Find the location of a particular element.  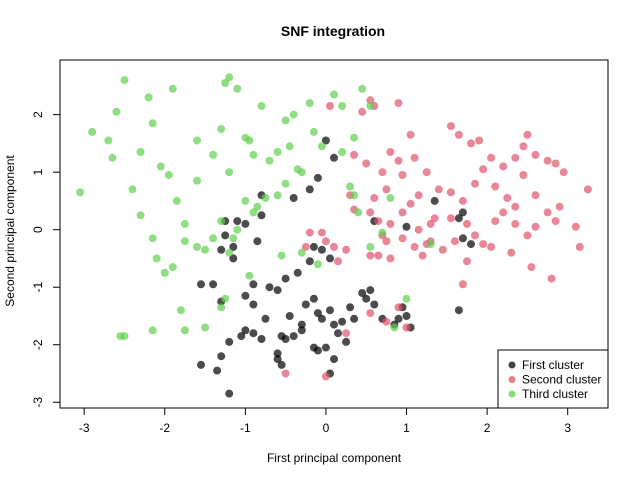

x-tick-label-4: 1 is located at coordinates (406, 428).